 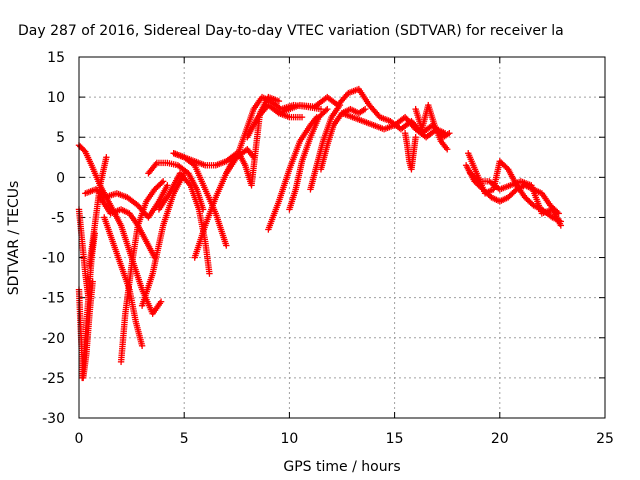 I want to click on y-tick-label: 5, so click(x=60, y=138).